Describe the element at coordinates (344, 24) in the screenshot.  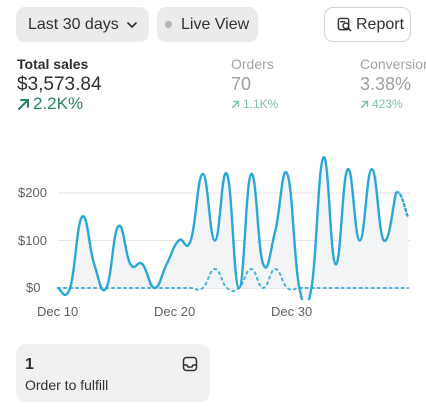
I see `report-icon` at that location.